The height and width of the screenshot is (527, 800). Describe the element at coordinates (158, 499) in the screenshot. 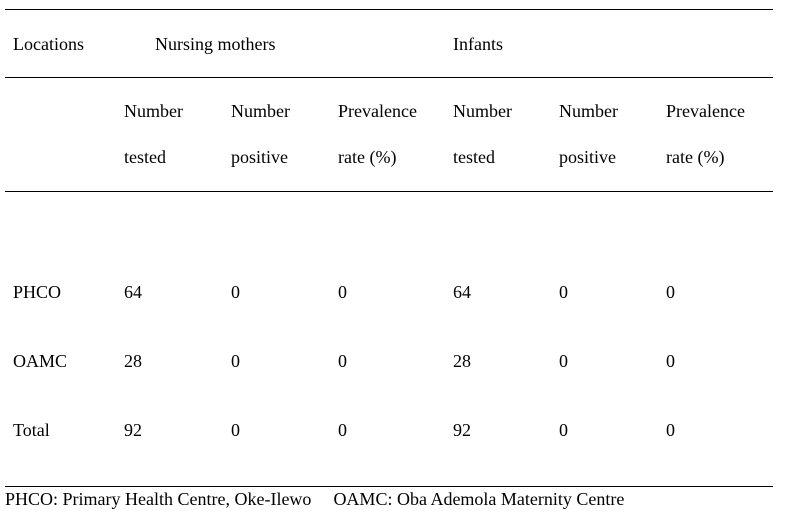

I see `footnote-phco: PHCO: Primary Health Centre, Oke-Ilewo` at that location.